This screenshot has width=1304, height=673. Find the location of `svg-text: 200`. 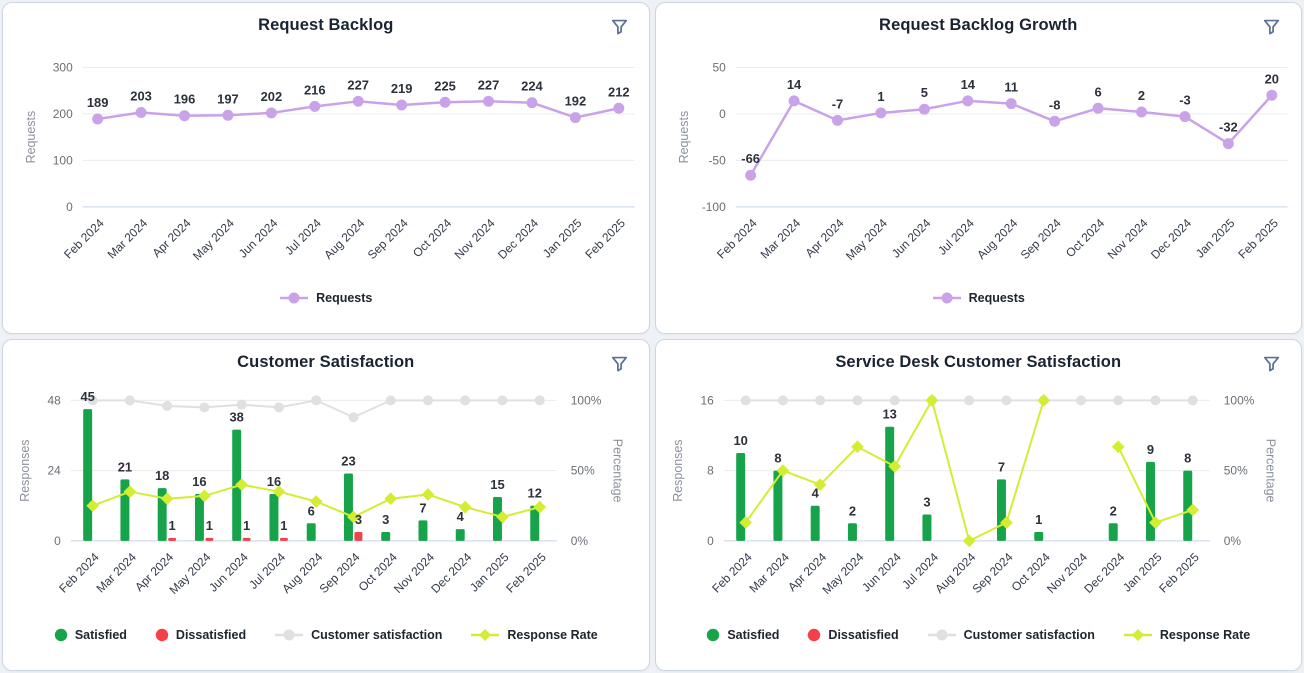

svg-text: 200 is located at coordinates (63, 114).